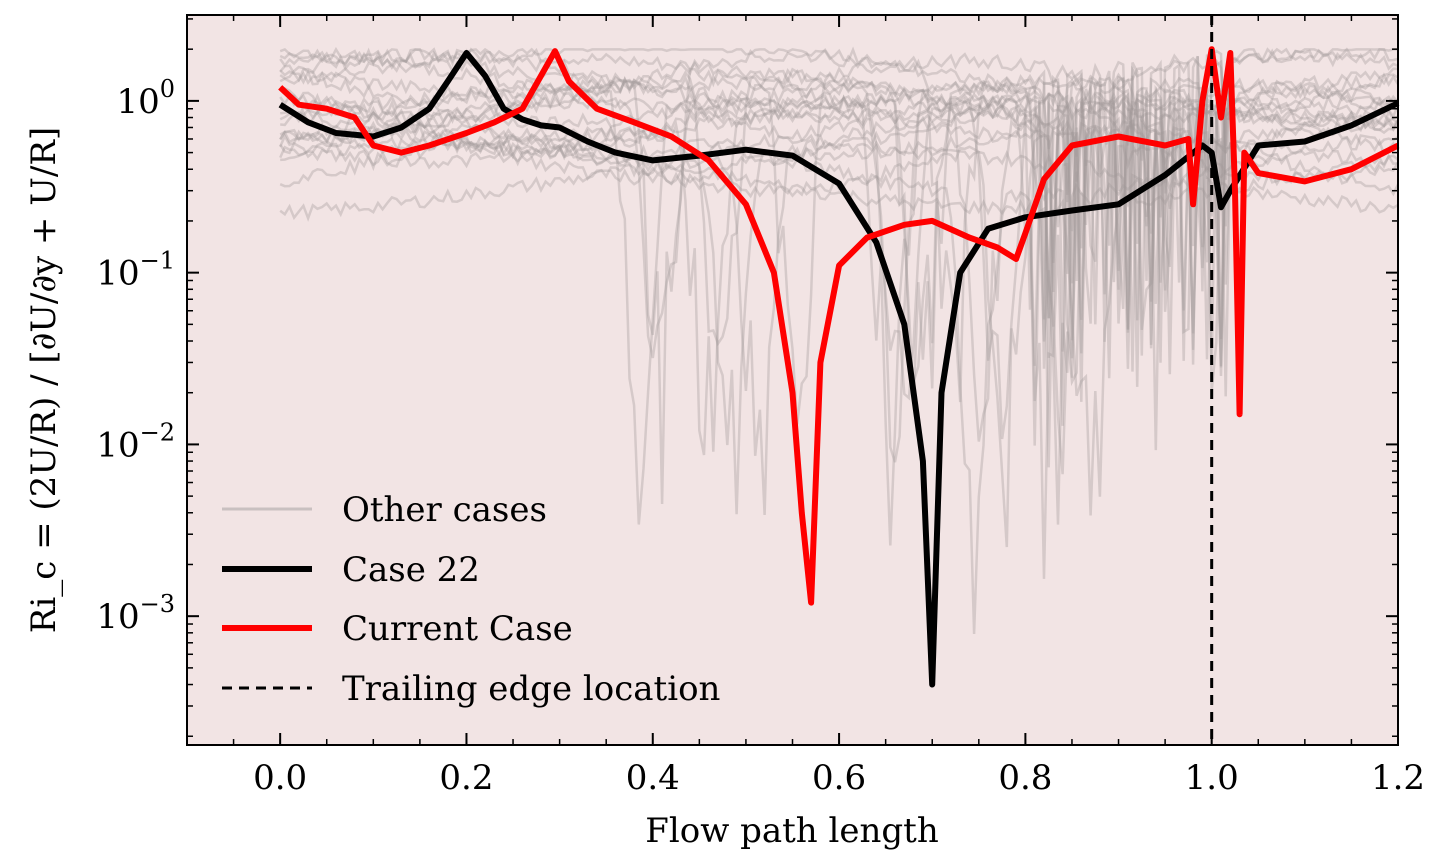 This screenshot has width=1440, height=867. What do you see at coordinates (653, 778) in the screenshot?
I see `x-tick-label: 0.4` at bounding box center [653, 778].